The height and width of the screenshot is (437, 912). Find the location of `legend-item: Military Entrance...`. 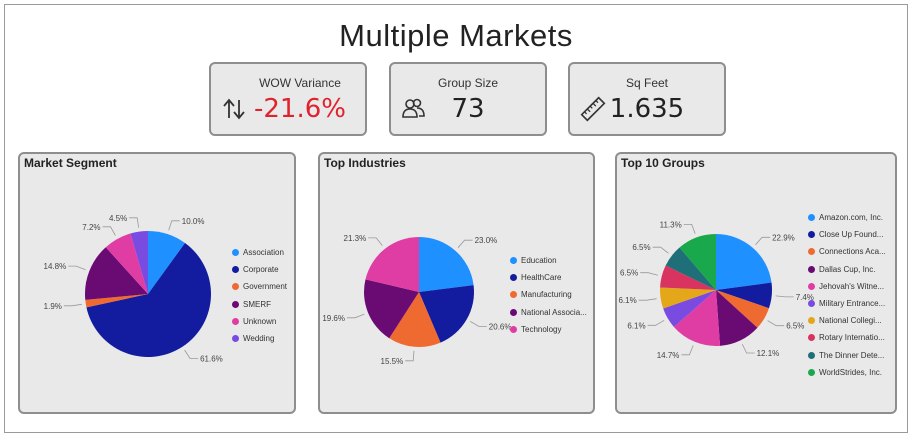

legend-item: Military Entrance... is located at coordinates (847, 303).